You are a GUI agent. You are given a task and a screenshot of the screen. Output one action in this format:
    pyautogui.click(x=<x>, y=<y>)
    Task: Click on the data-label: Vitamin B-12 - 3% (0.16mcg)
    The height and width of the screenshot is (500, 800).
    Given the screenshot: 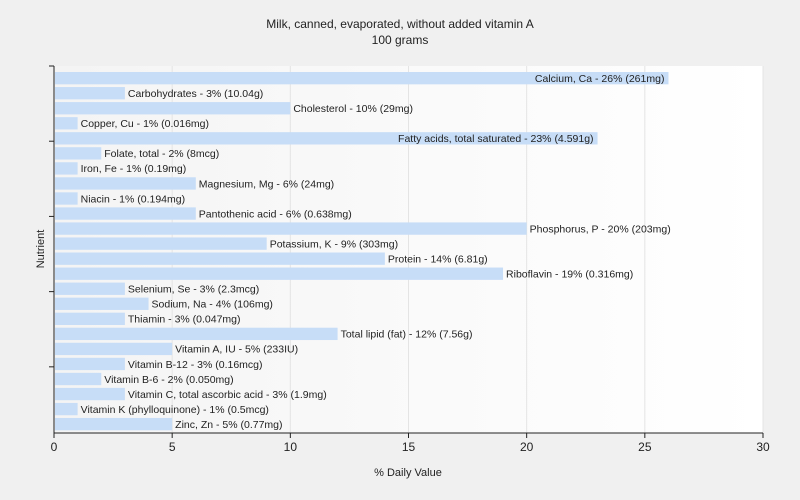 What is the action you would take?
    pyautogui.click(x=195, y=365)
    